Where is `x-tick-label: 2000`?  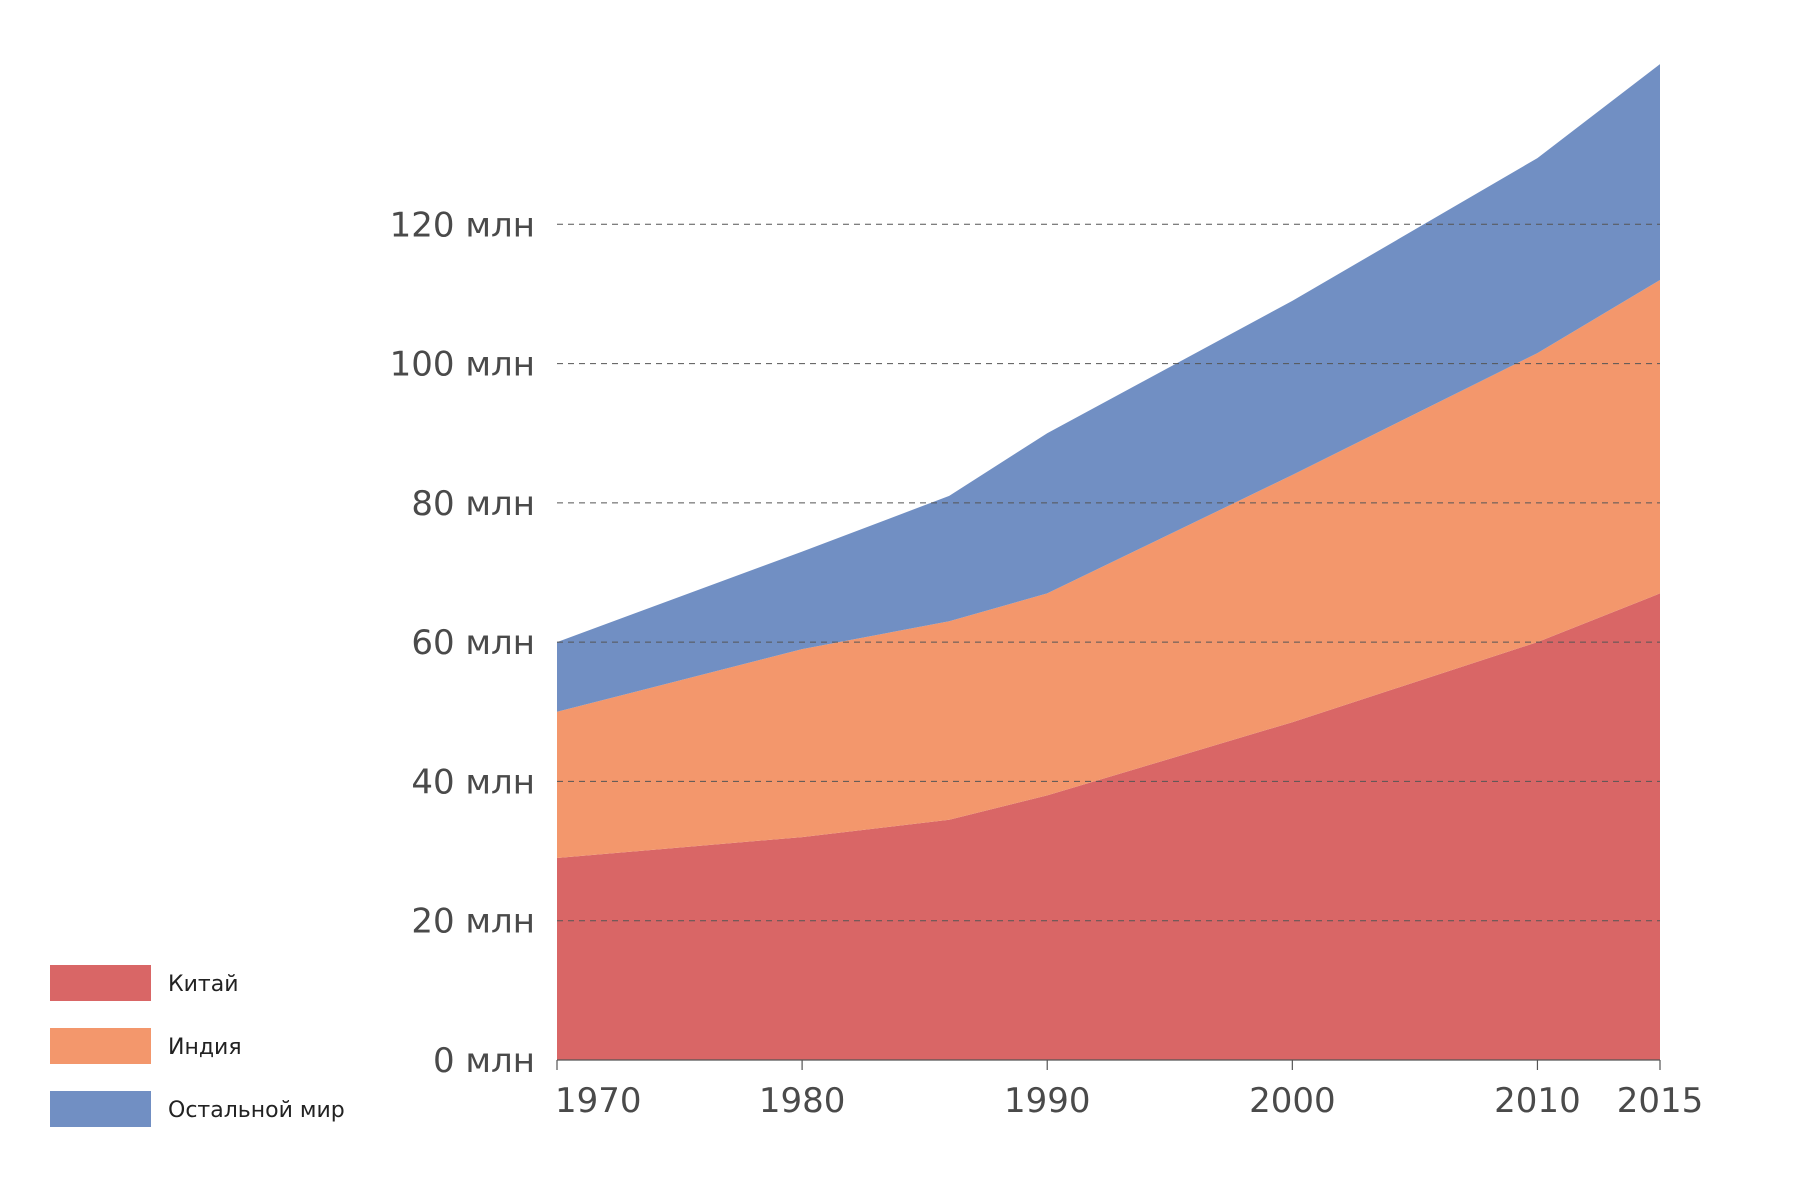 x-tick-label: 2000 is located at coordinates (1292, 1101).